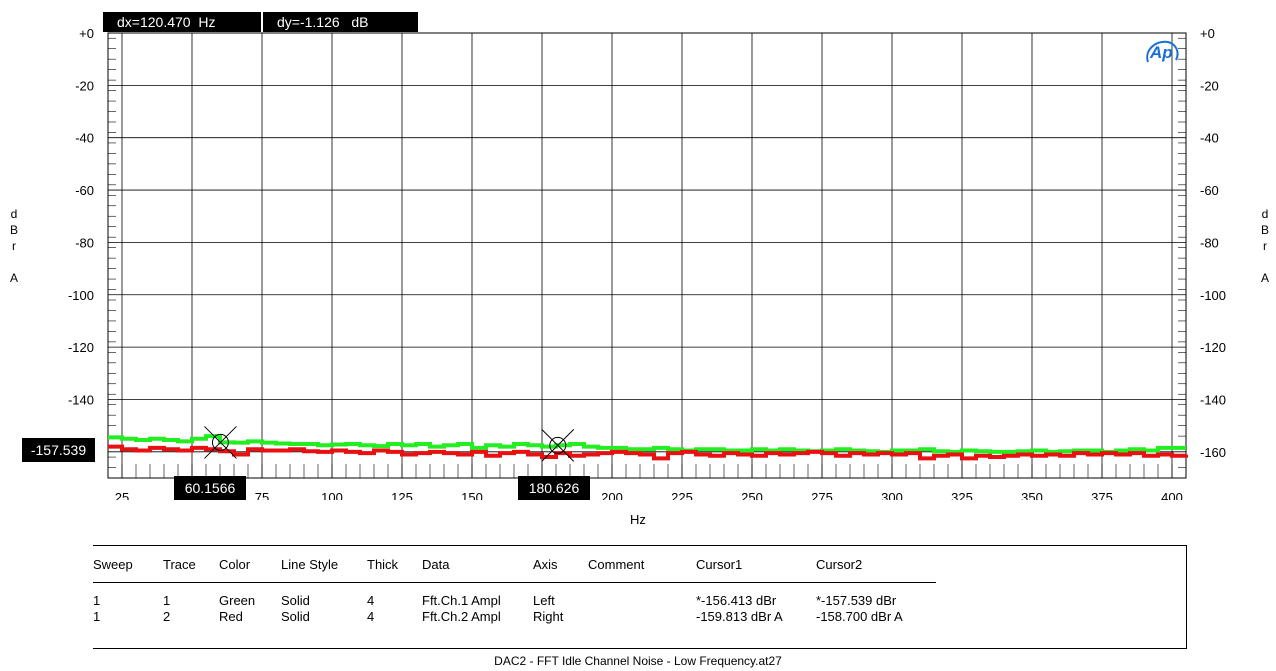  I want to click on x-tick-label: 100, so click(332, 495).